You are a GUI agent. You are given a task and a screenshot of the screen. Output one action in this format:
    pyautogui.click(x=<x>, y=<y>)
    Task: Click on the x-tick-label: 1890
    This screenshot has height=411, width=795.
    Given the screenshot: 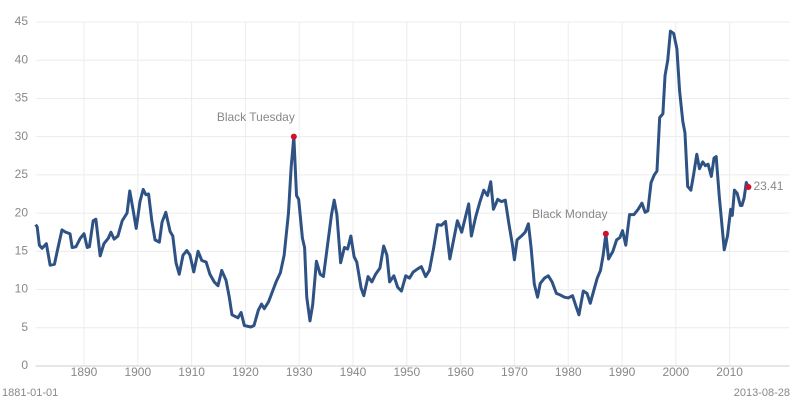 What is the action you would take?
    pyautogui.click(x=84, y=372)
    